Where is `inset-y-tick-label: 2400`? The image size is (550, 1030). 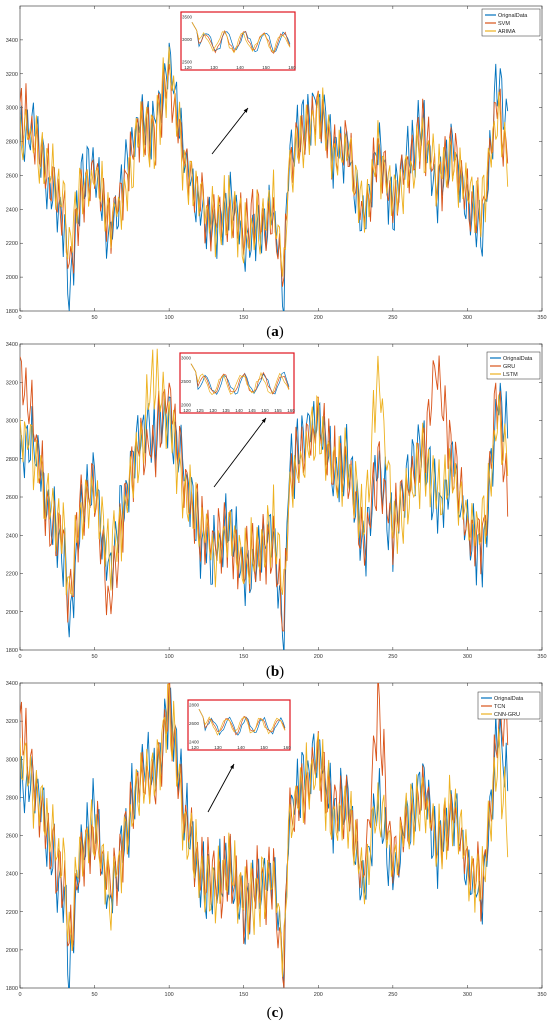 inset-y-tick-label: 2400 is located at coordinates (194, 742).